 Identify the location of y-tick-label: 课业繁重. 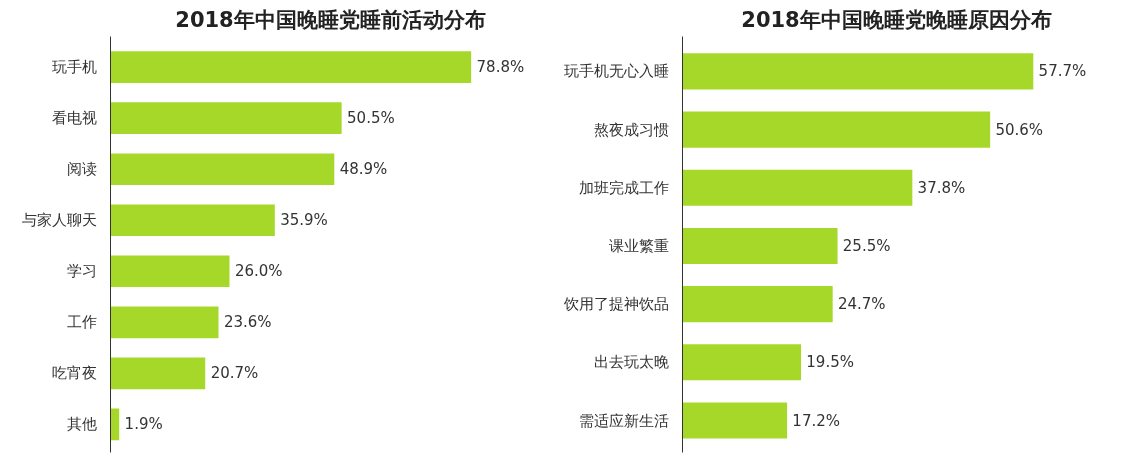
(638, 245).